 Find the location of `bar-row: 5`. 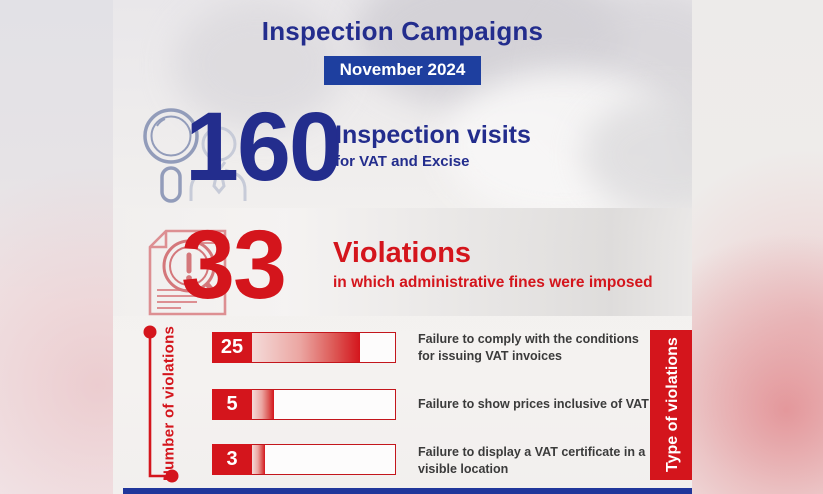

bar-row: 5 is located at coordinates (304, 404).